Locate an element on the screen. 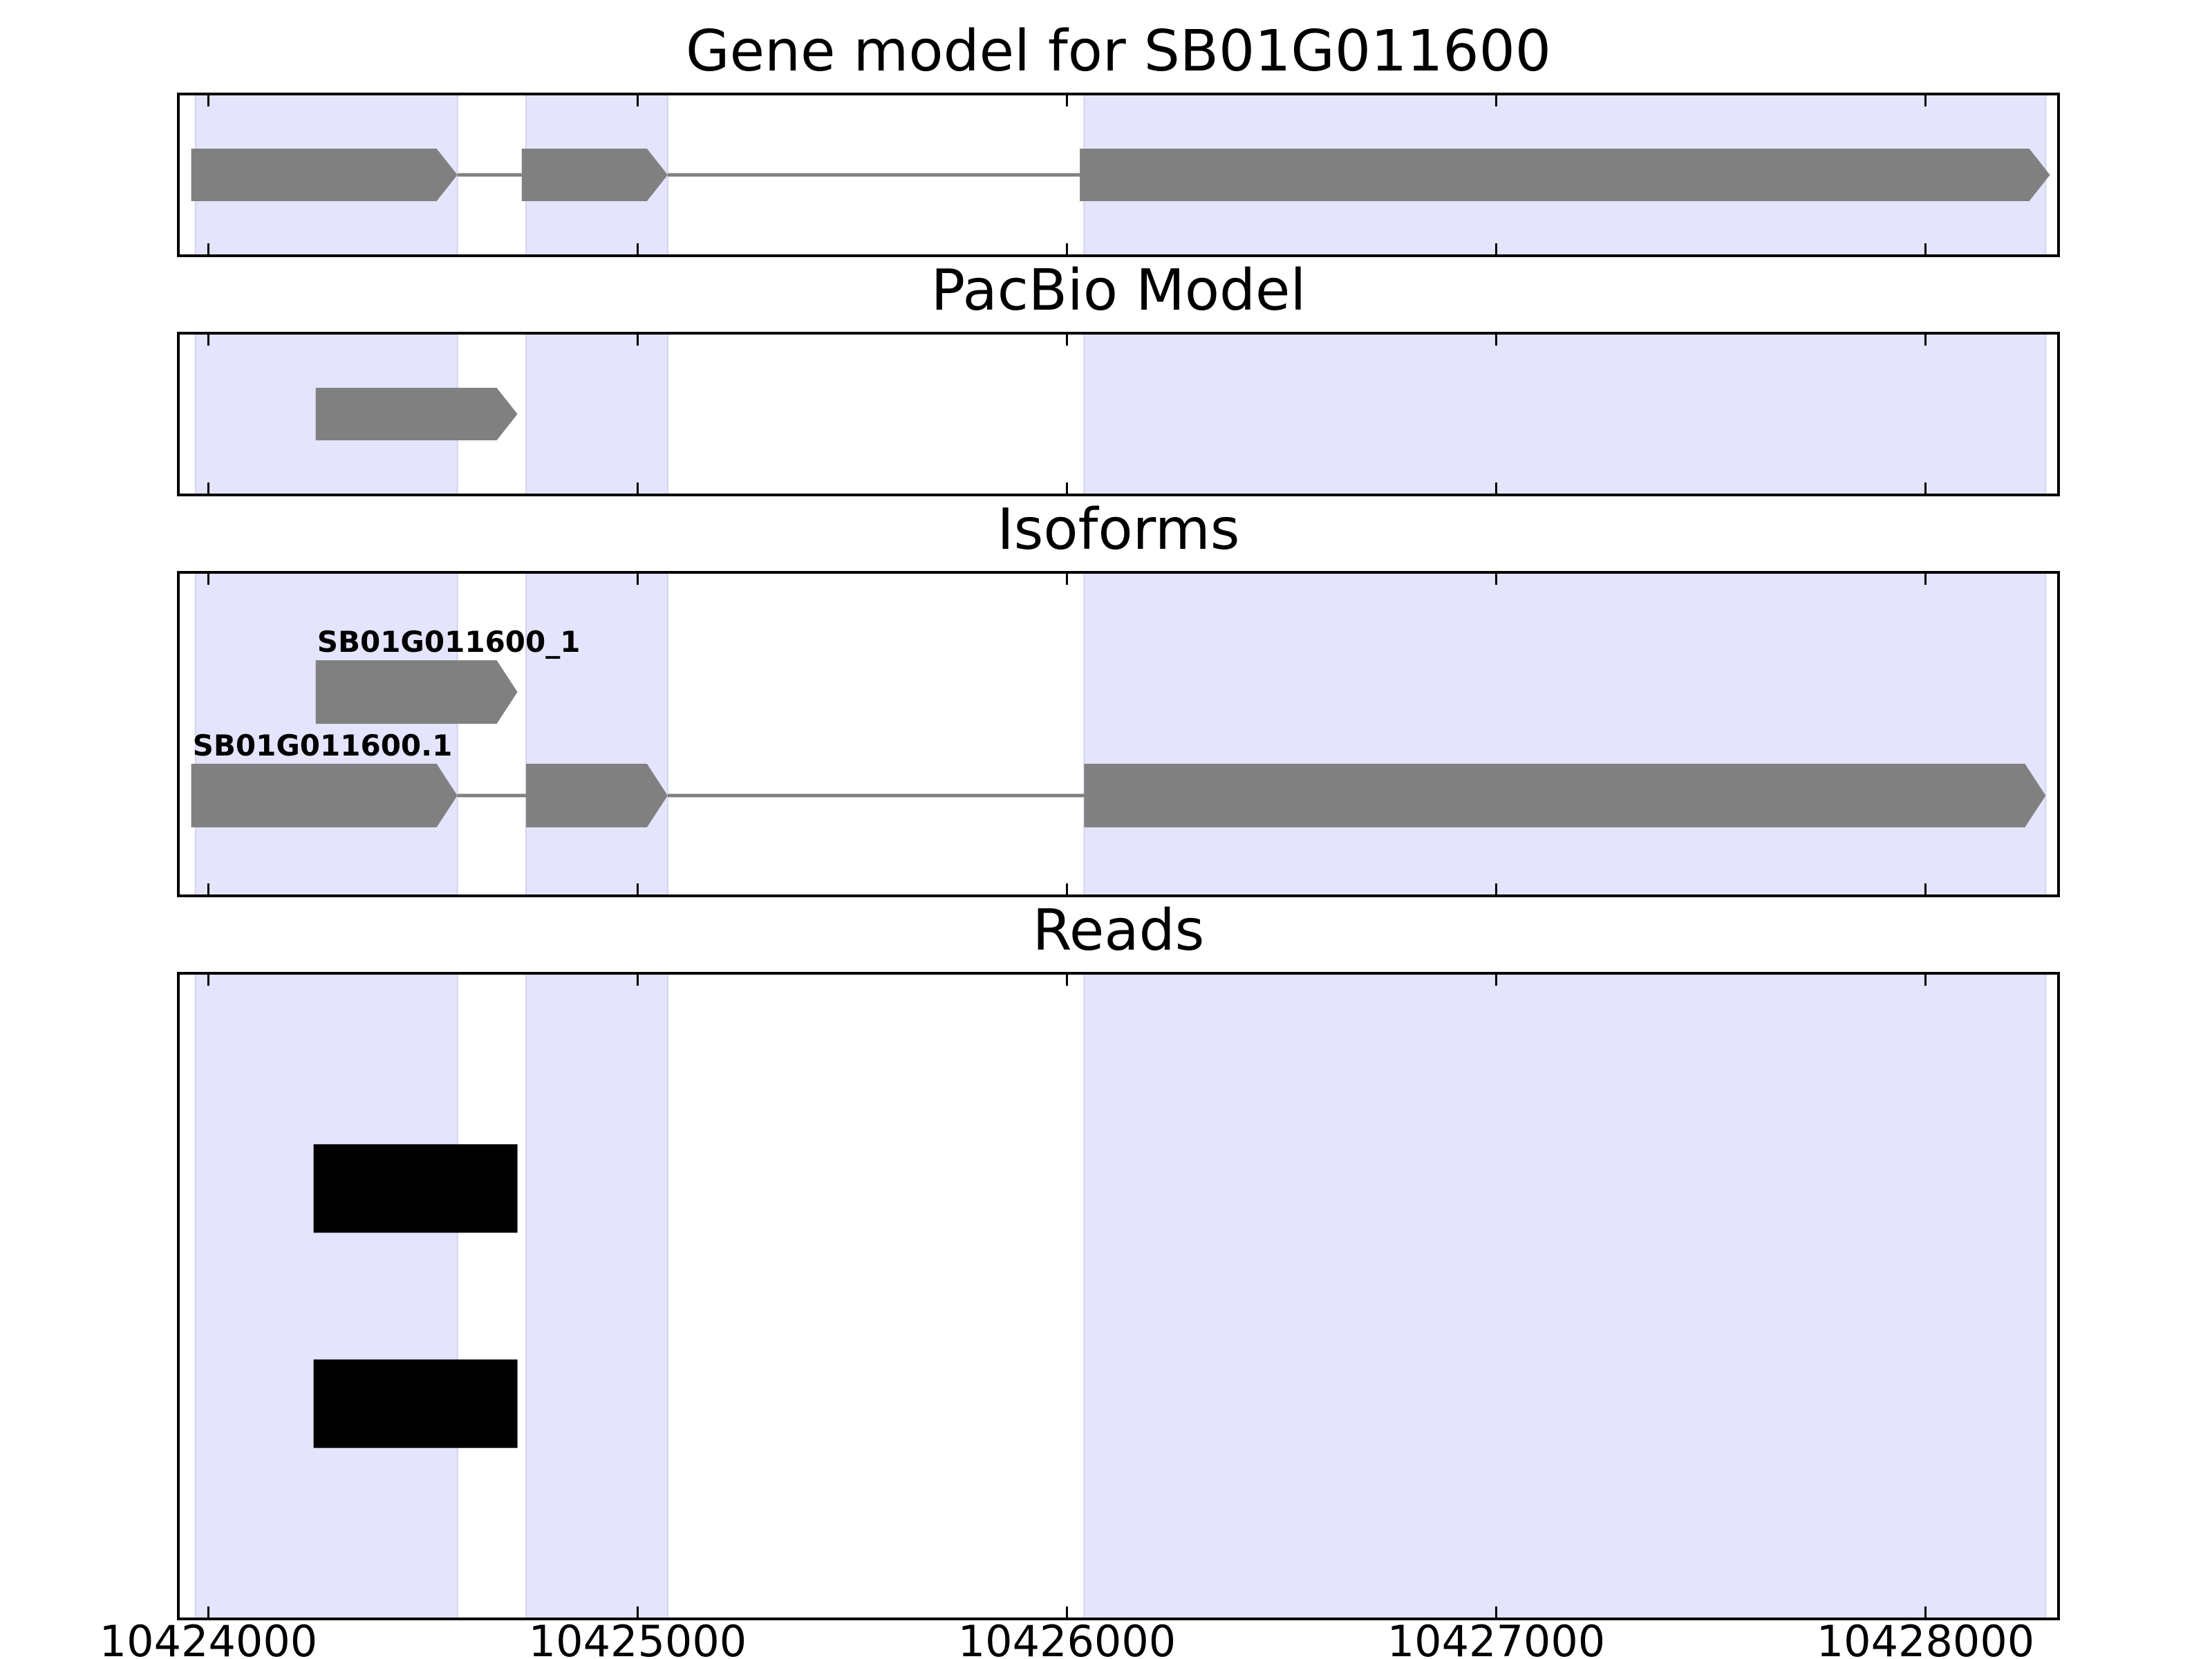  panel-gene-model: Gene model for SB01G011600 is located at coordinates (1118, 138).